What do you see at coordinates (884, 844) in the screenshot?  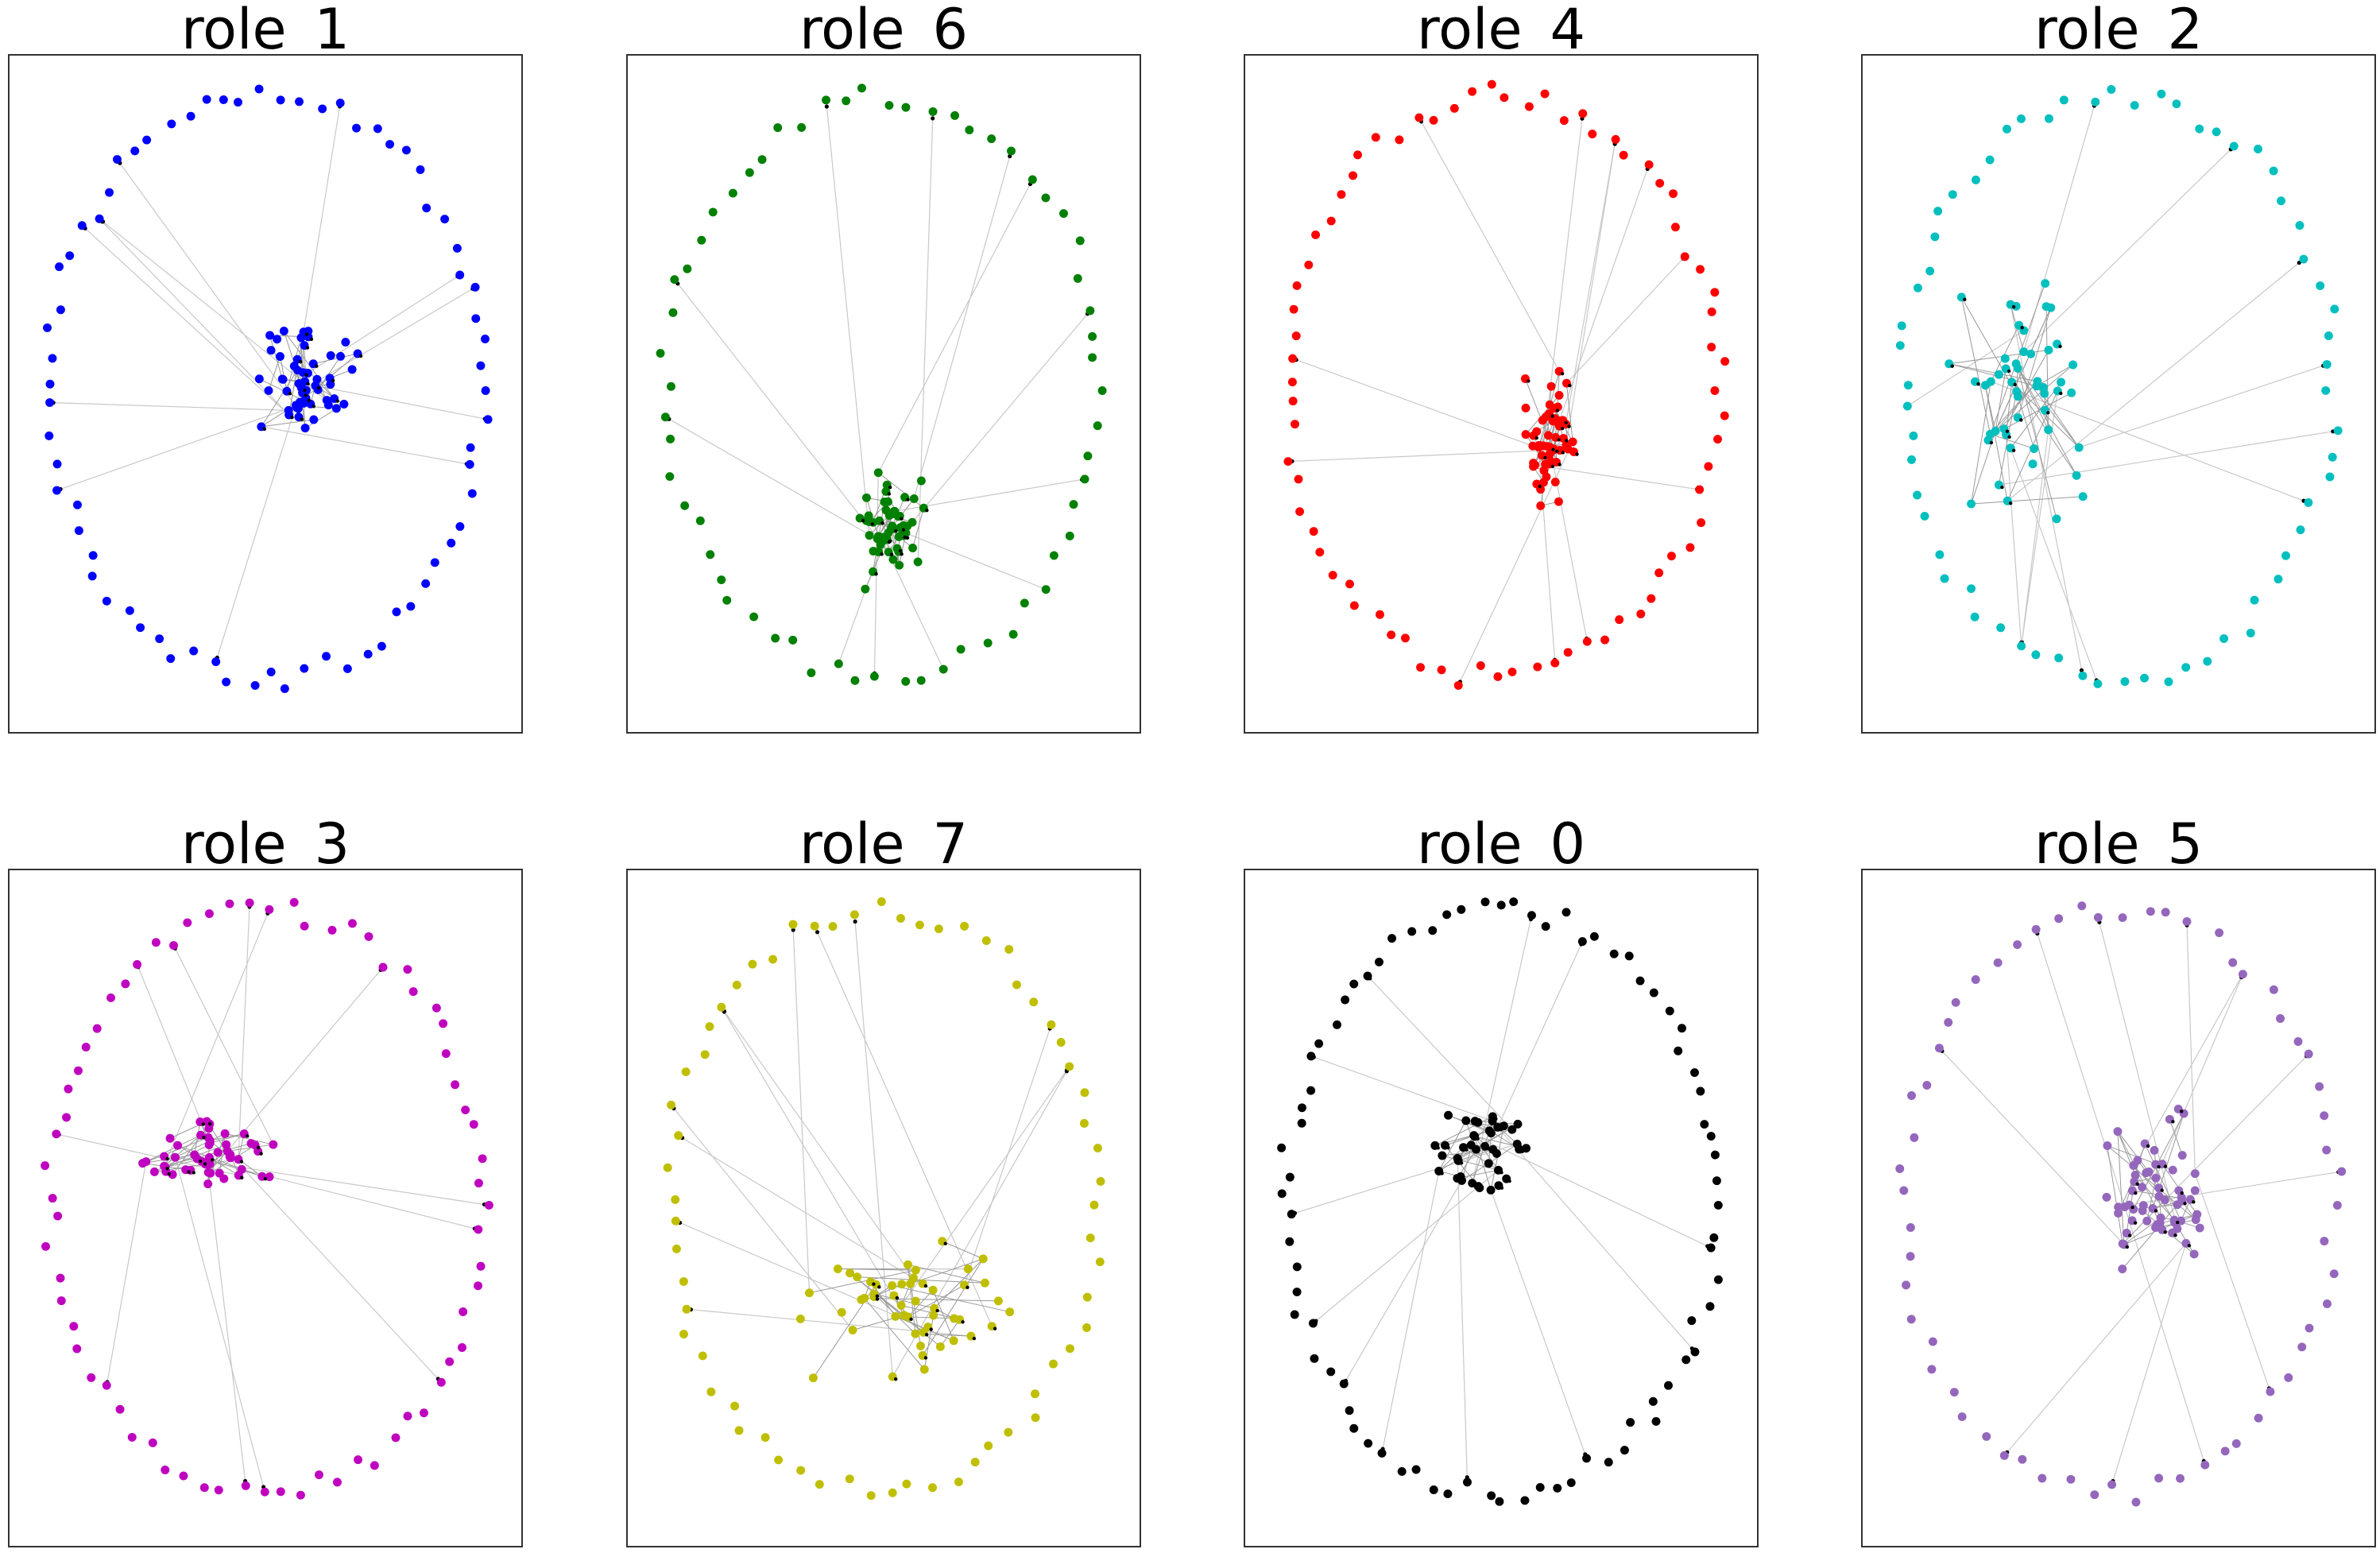 I see `panel-title: role_7` at bounding box center [884, 844].